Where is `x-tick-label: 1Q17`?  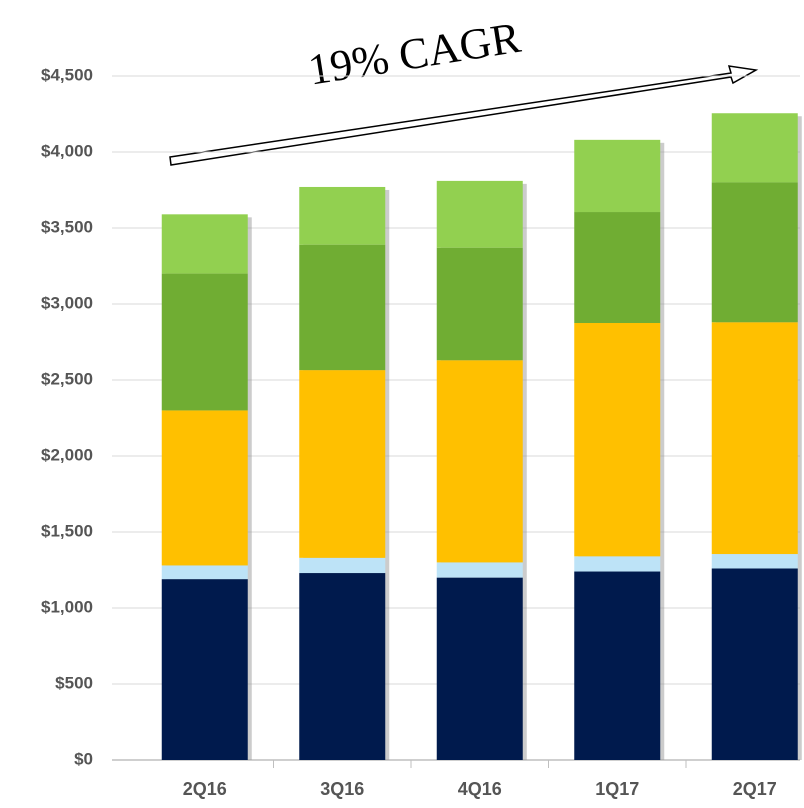
x-tick-label: 1Q17 is located at coordinates (617, 789).